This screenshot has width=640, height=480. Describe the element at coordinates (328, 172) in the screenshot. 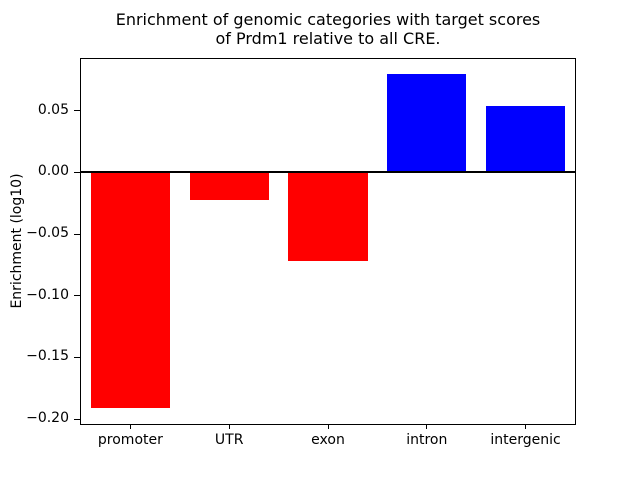

I see `zero-line` at that location.